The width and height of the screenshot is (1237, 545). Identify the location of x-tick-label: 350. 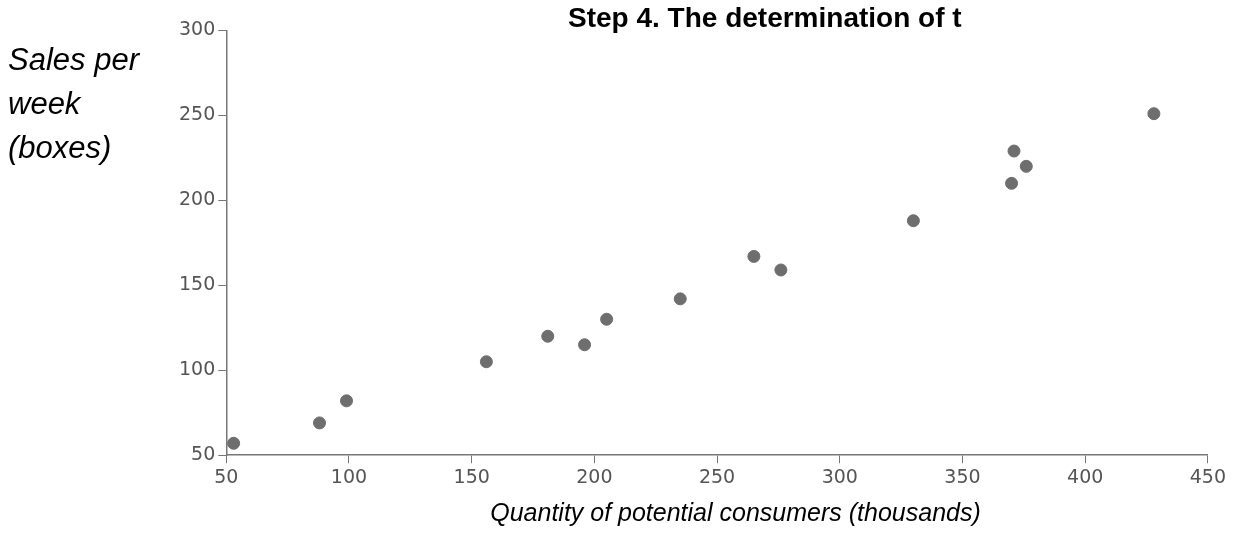
(962, 475).